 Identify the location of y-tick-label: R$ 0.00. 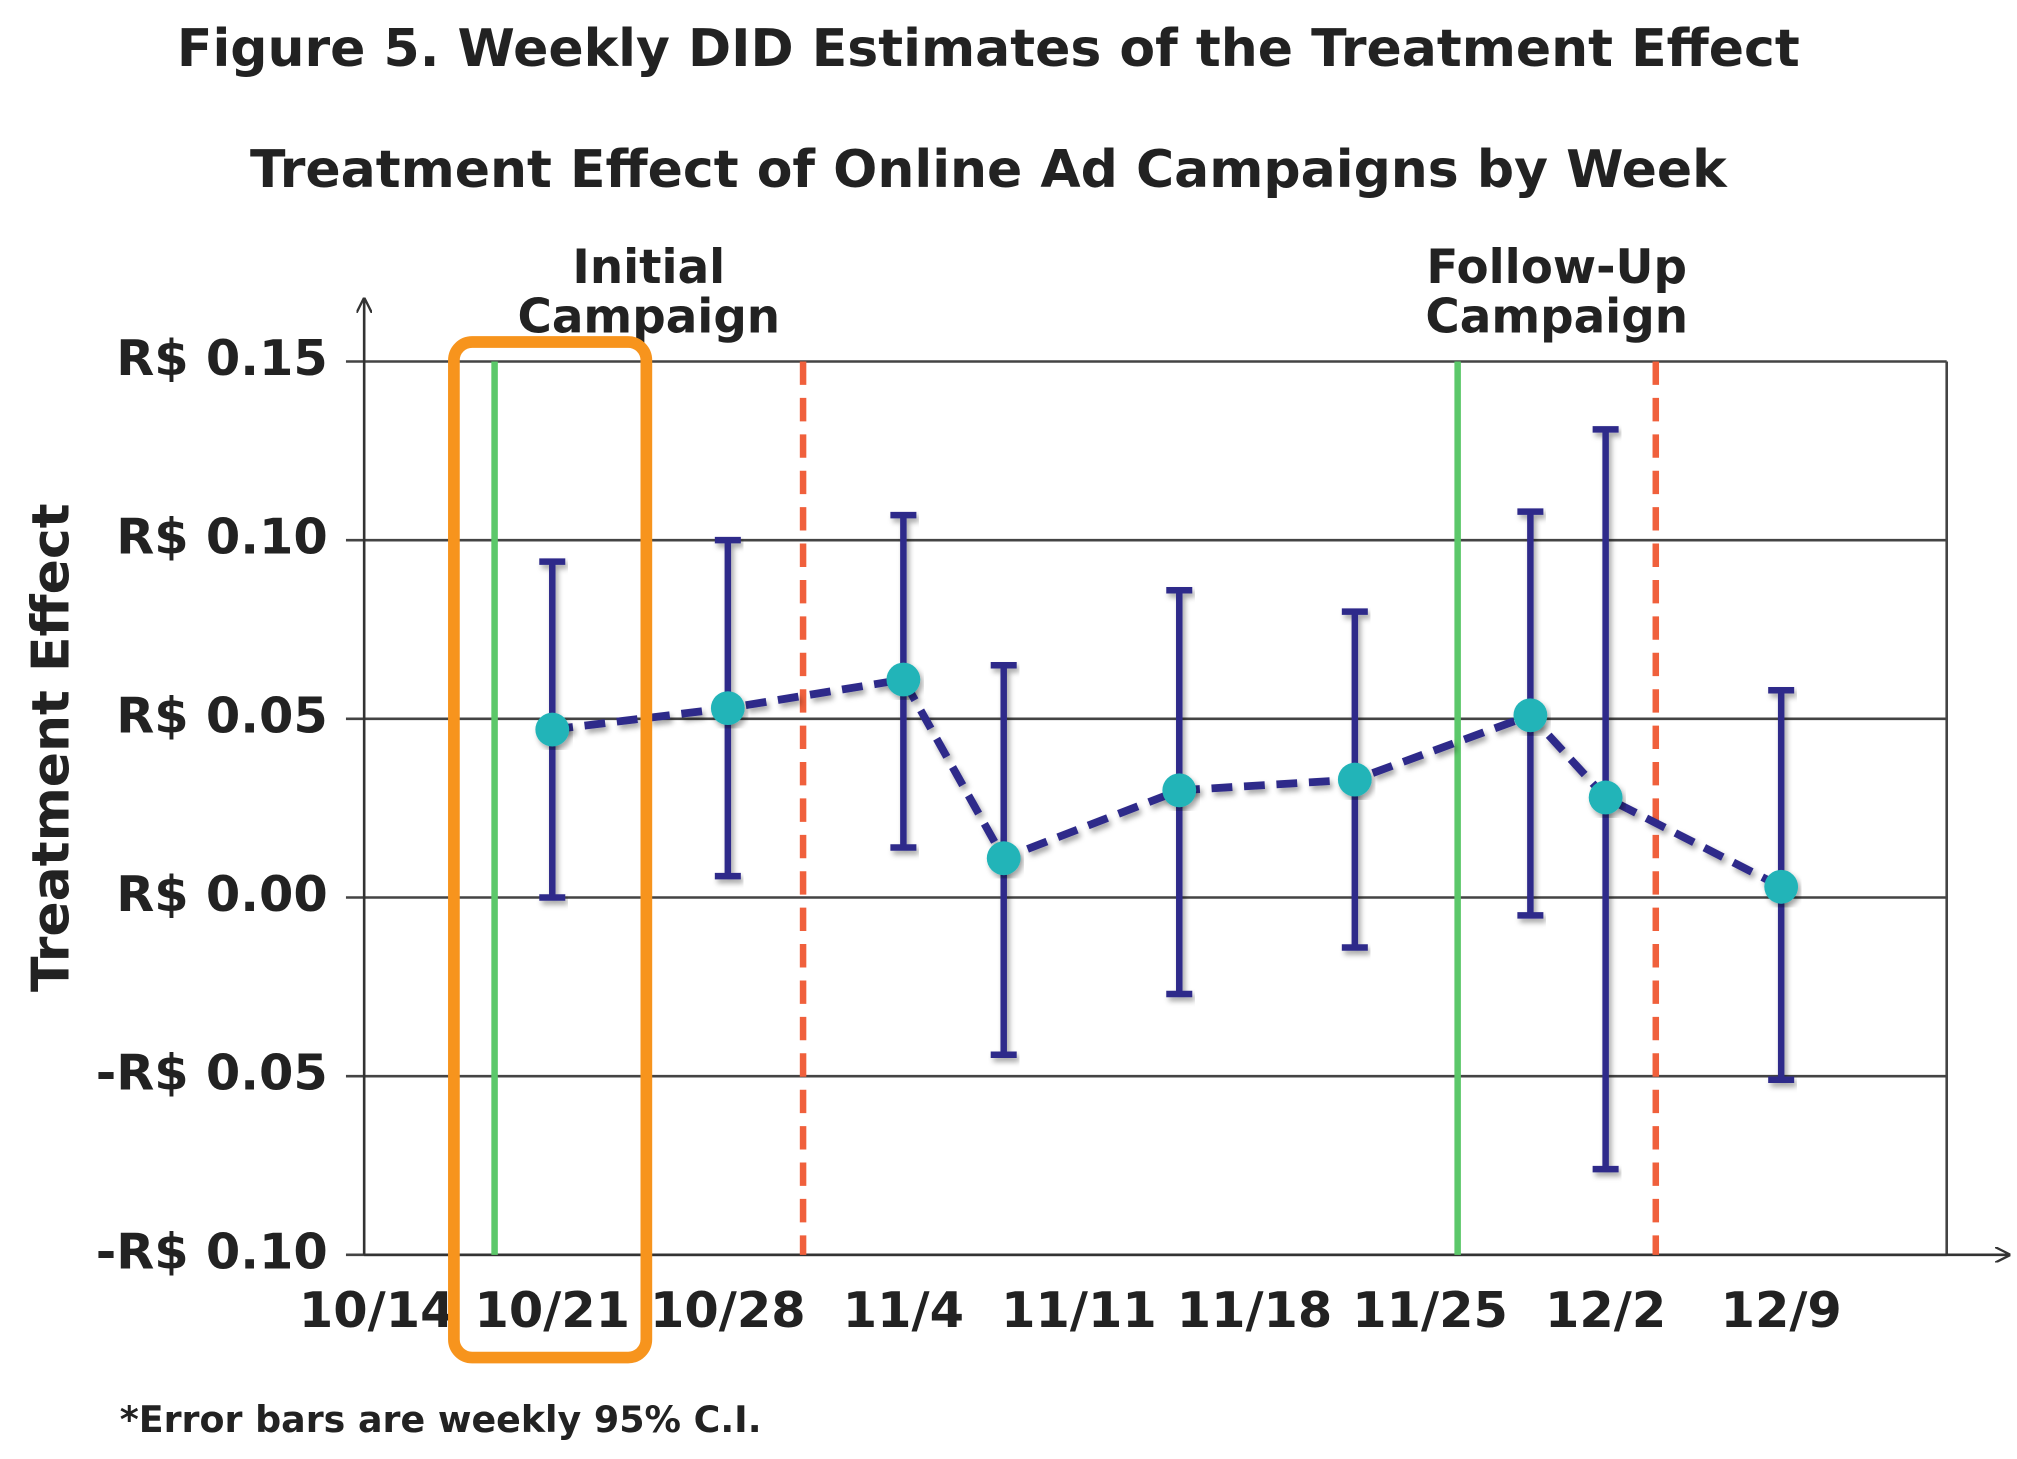
(222, 894).